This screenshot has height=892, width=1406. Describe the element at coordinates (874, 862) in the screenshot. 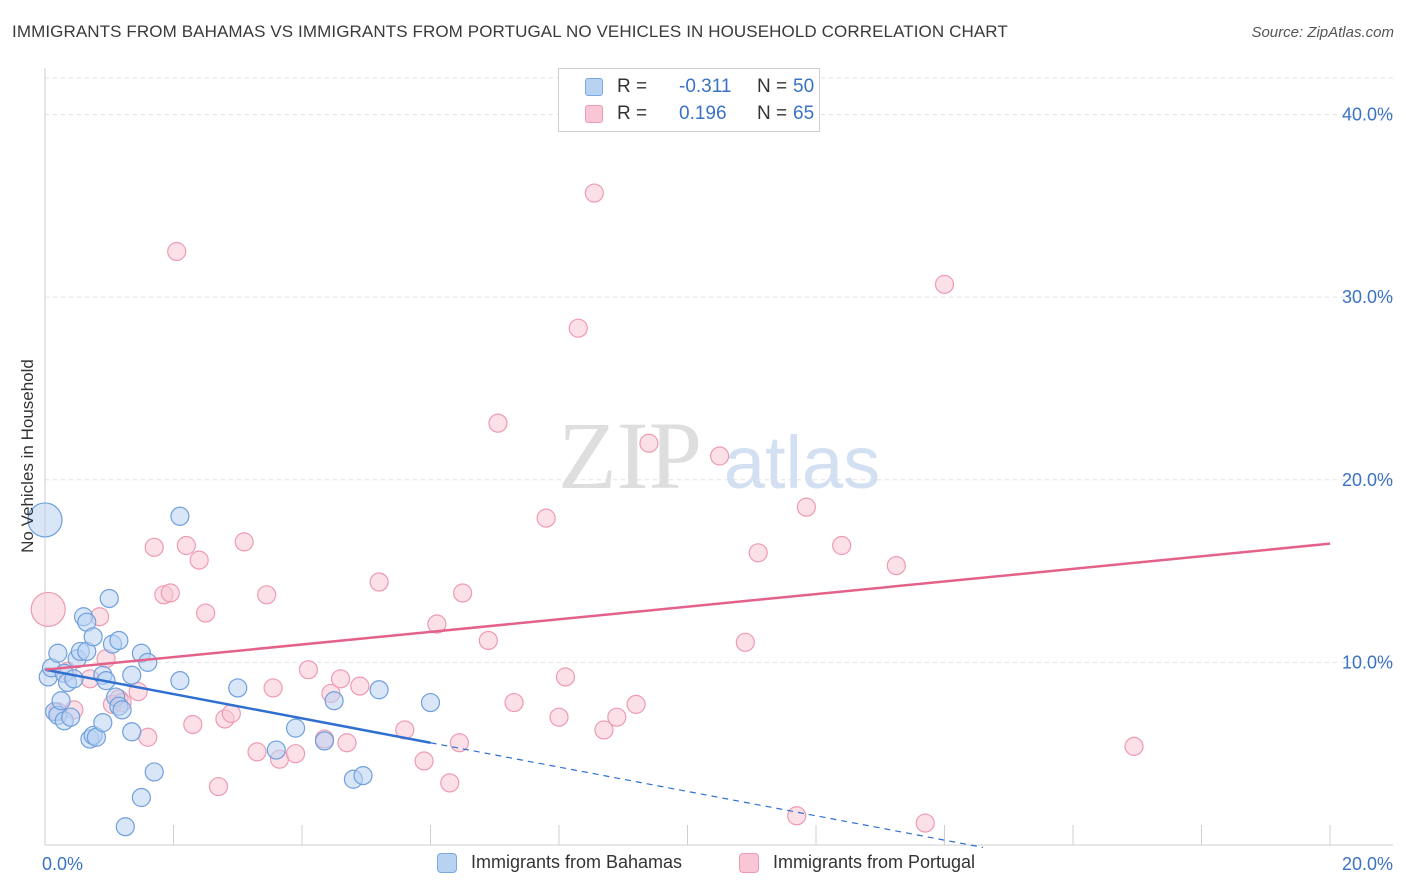

I see `bottom-legend-label-portugal: Immigrants from Portugal` at that location.